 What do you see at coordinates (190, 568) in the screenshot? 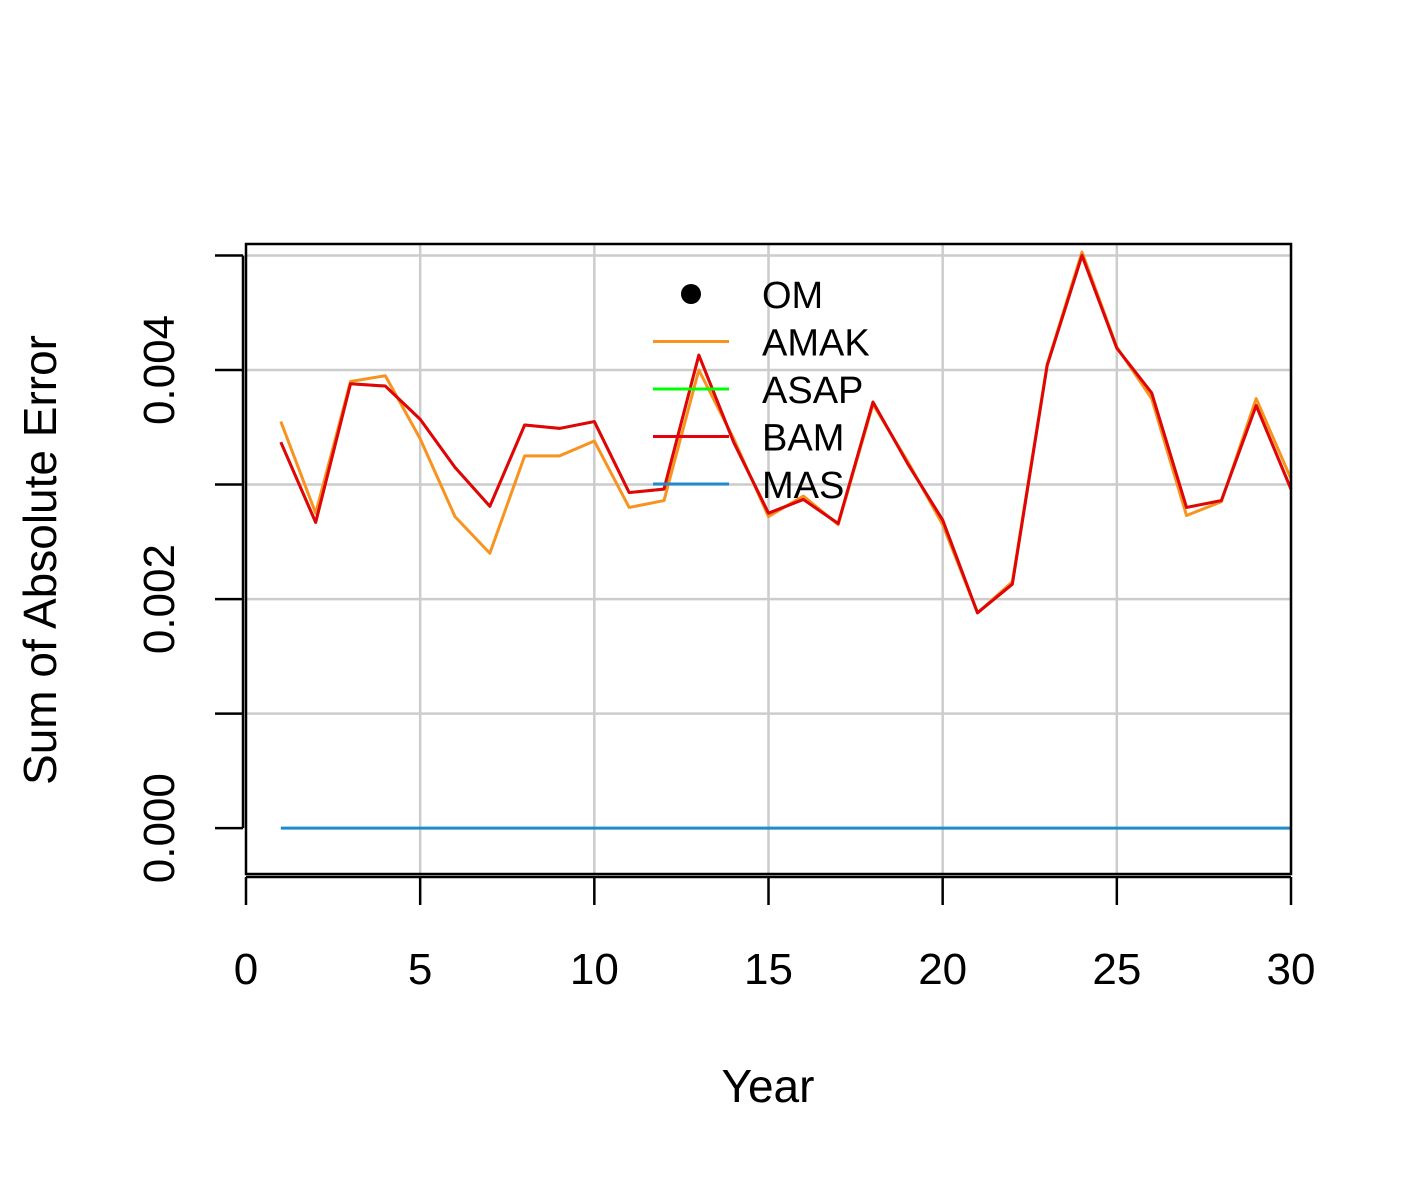
I see `y-axis: 0.000 0.002 0.004` at bounding box center [190, 568].